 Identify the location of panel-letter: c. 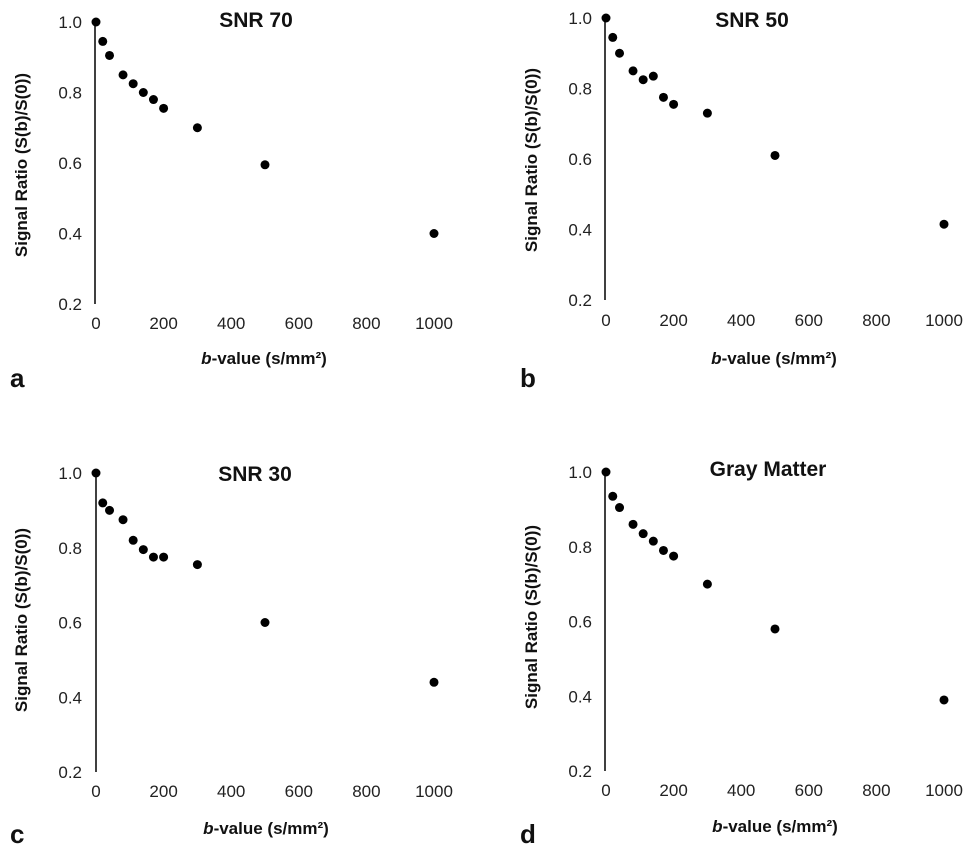
(17, 834).